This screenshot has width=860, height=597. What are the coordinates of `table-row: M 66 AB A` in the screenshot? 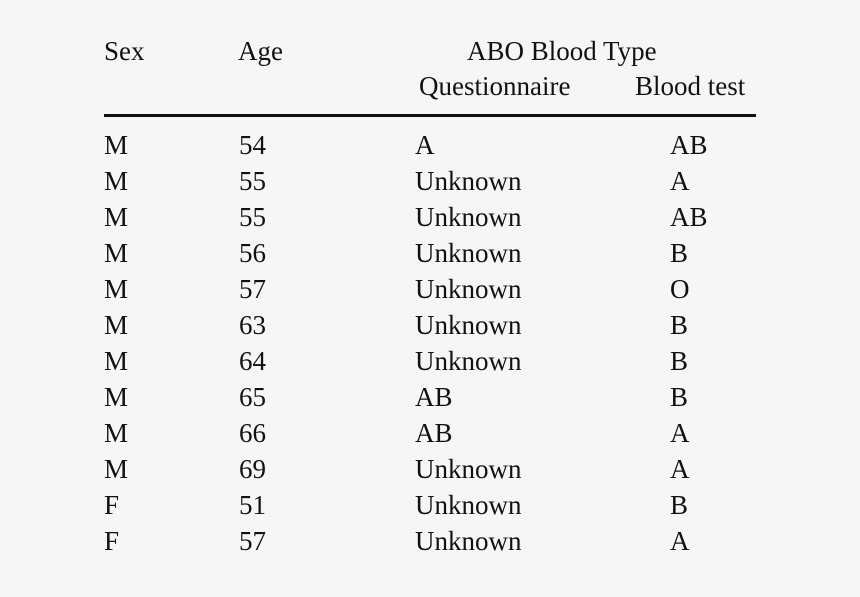 It's located at (430, 433).